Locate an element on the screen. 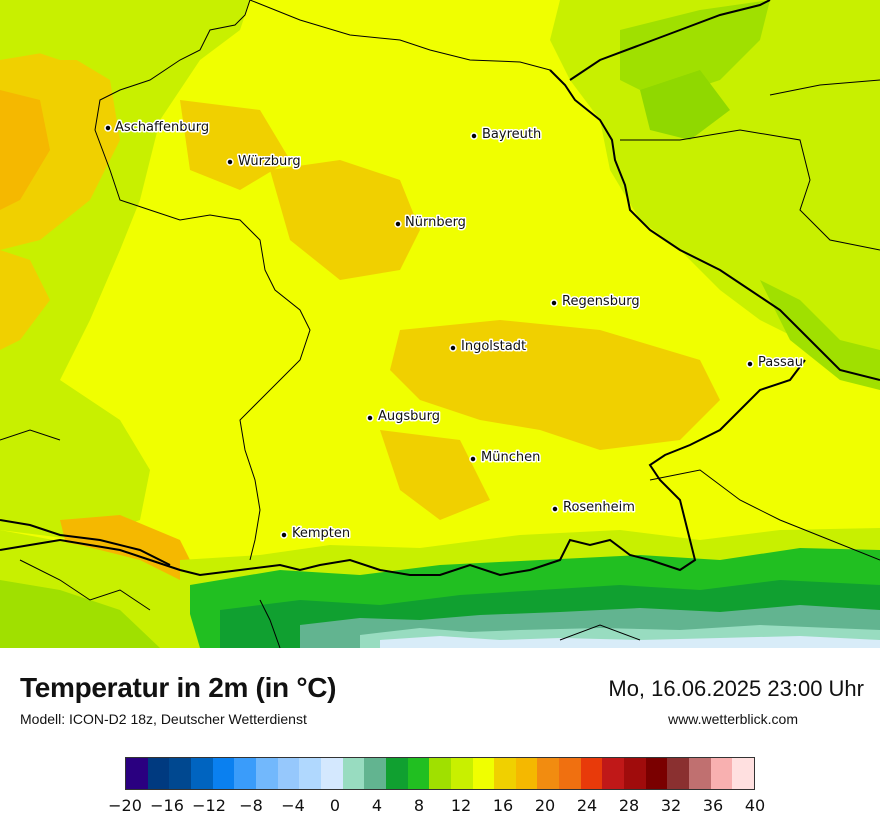 This screenshot has height=830, width=880. colorbar-tick-label: 28 is located at coordinates (629, 805).